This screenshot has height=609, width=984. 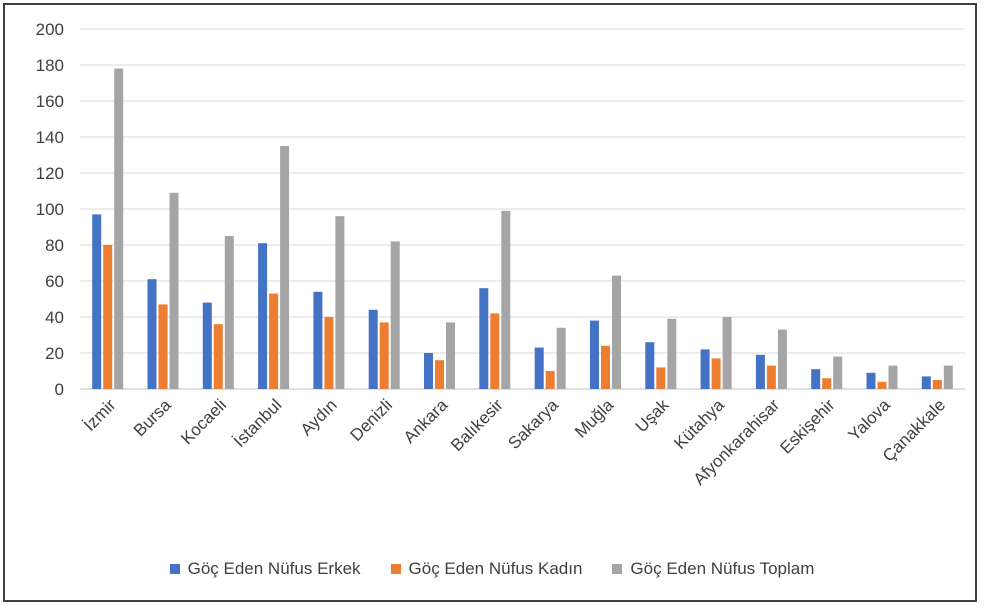 I want to click on y-tick-label: 160, so click(x=50, y=101).